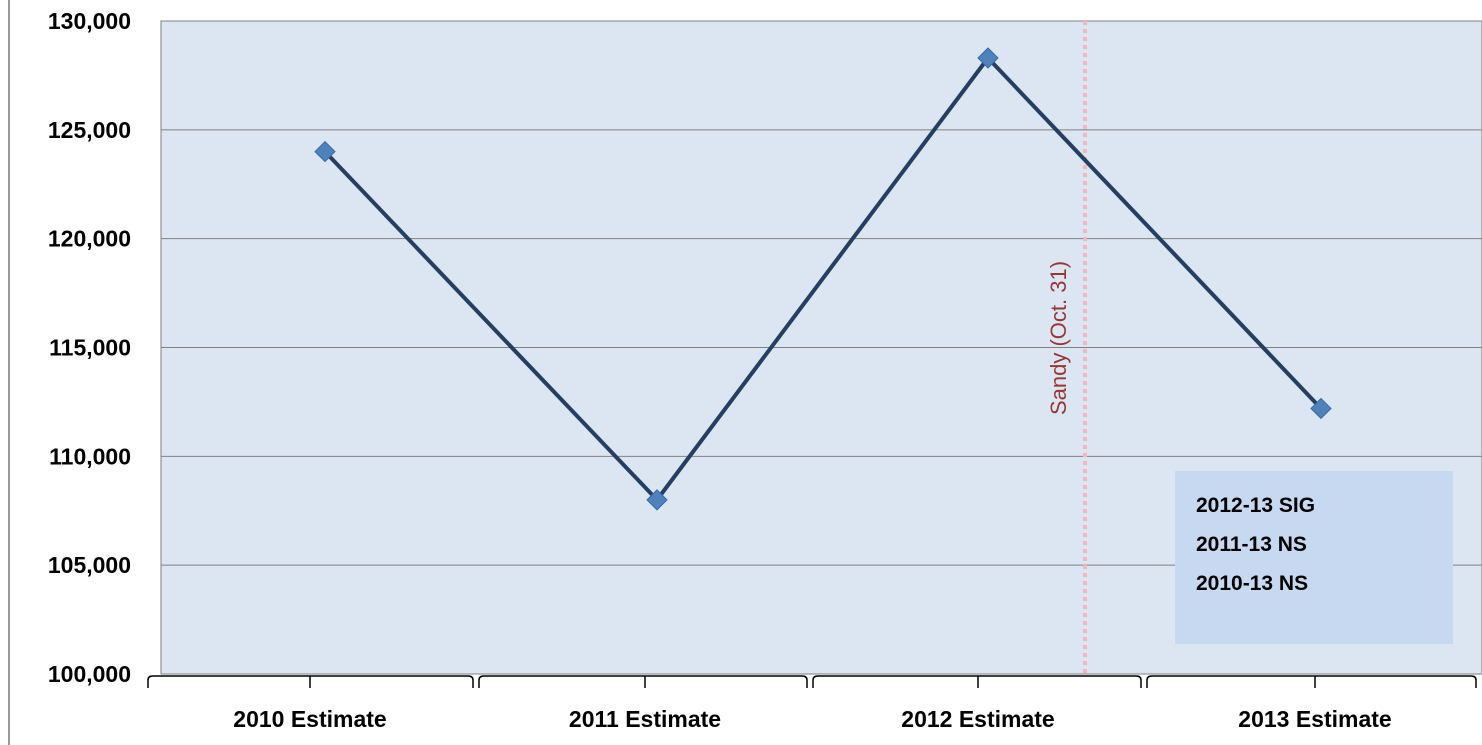  What do you see at coordinates (1252, 583) in the screenshot?
I see `annotation-line: 2010-13 NS` at bounding box center [1252, 583].